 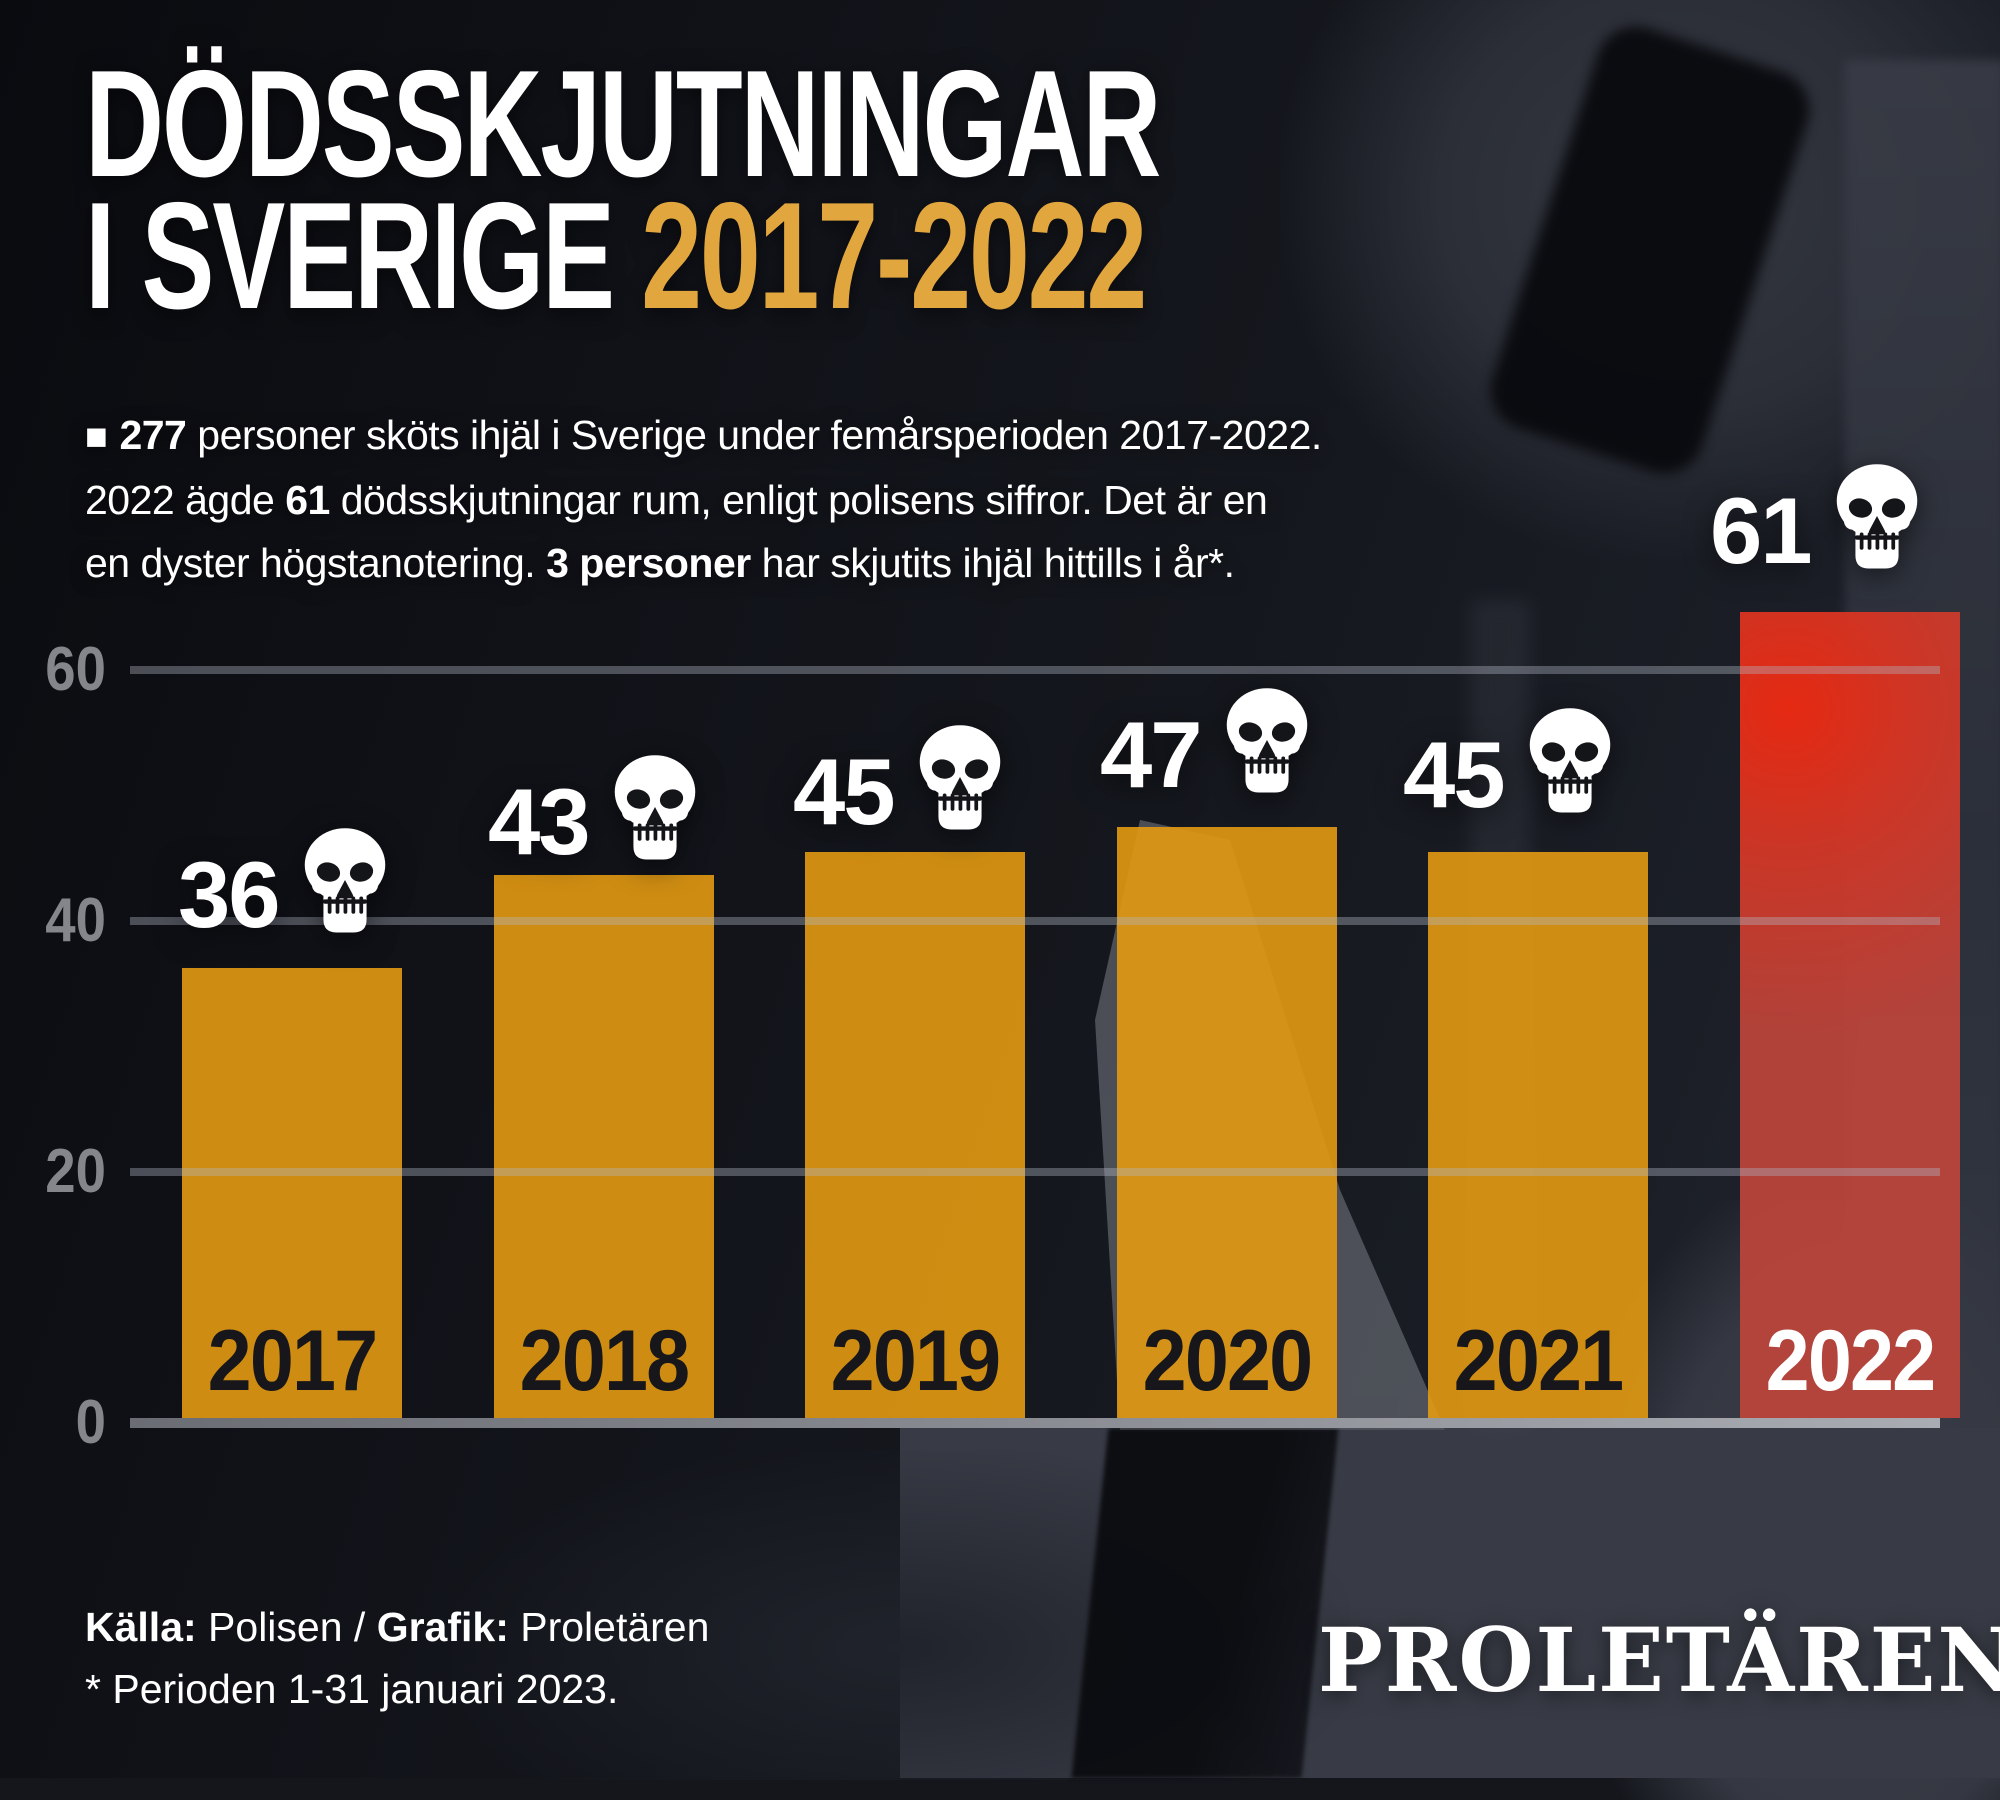 I want to click on bar-year-label: 2017, so click(x=293, y=1361).